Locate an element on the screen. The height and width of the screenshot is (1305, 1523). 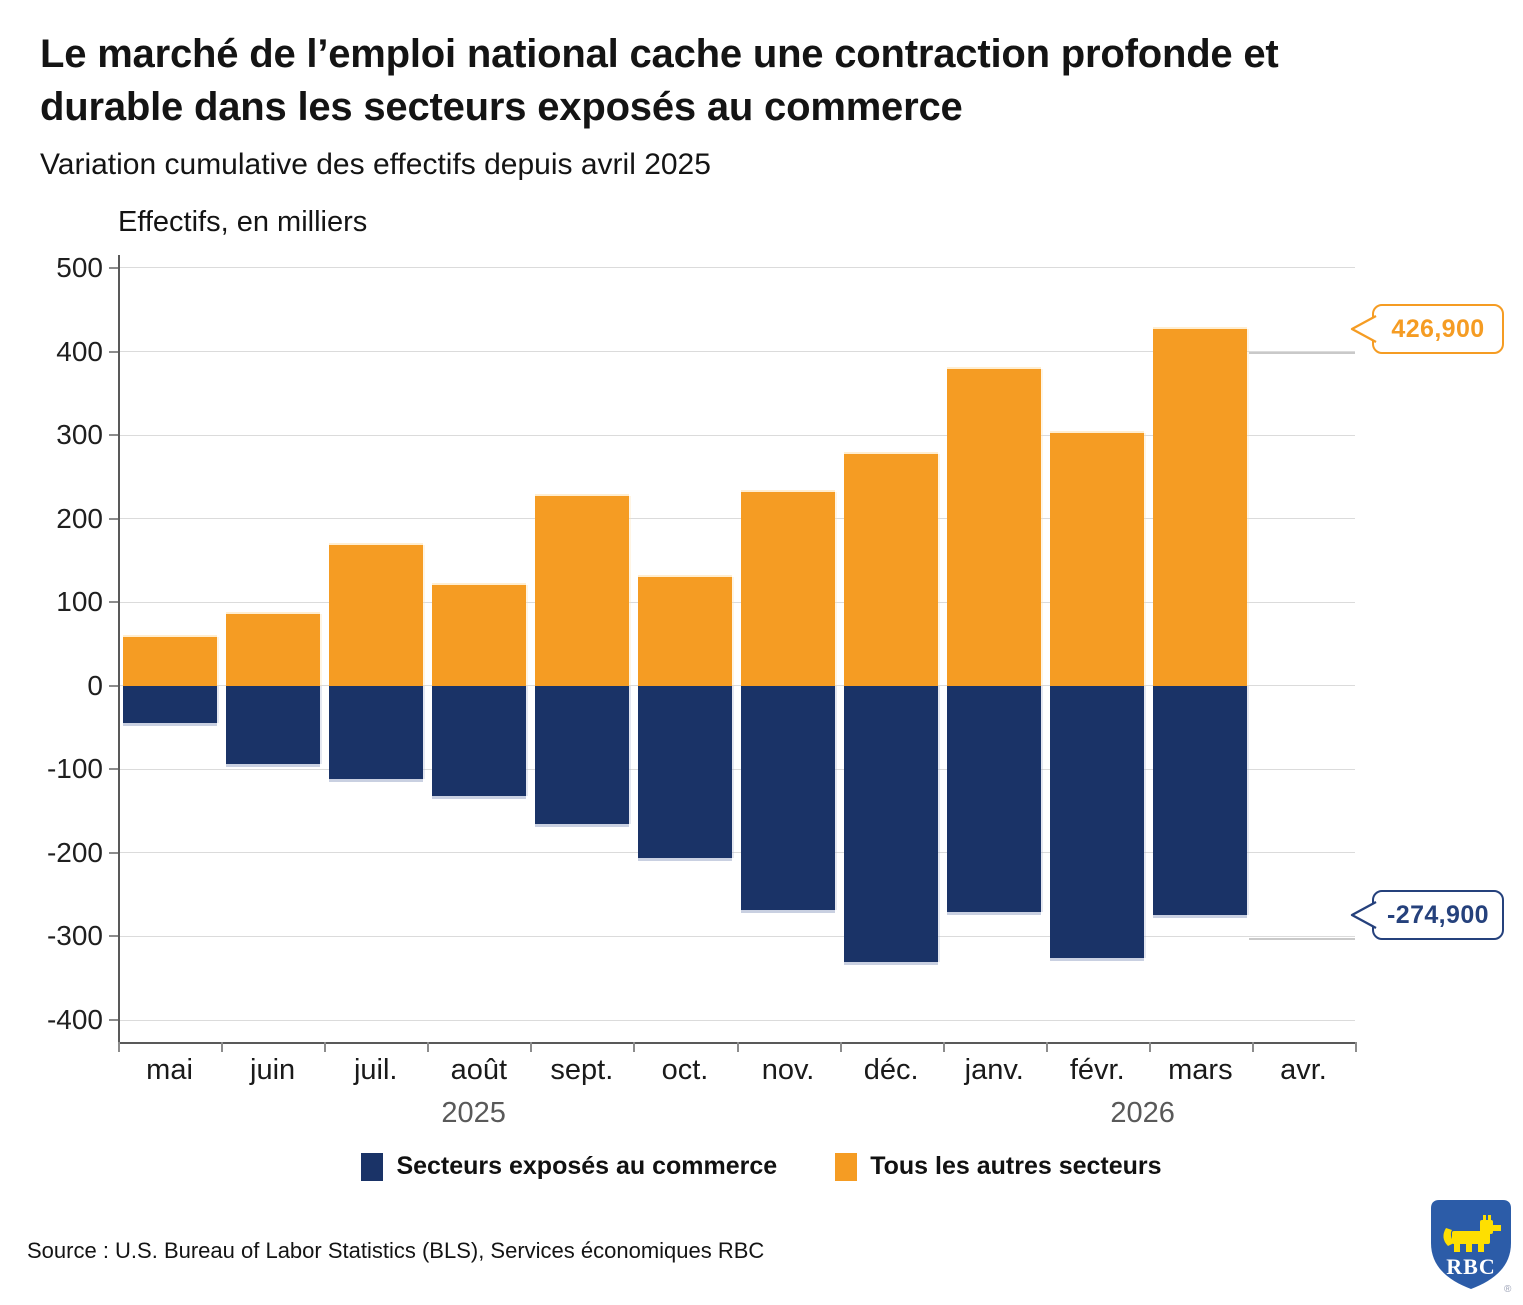
y-tick-label: 500 is located at coordinates (79, 267).